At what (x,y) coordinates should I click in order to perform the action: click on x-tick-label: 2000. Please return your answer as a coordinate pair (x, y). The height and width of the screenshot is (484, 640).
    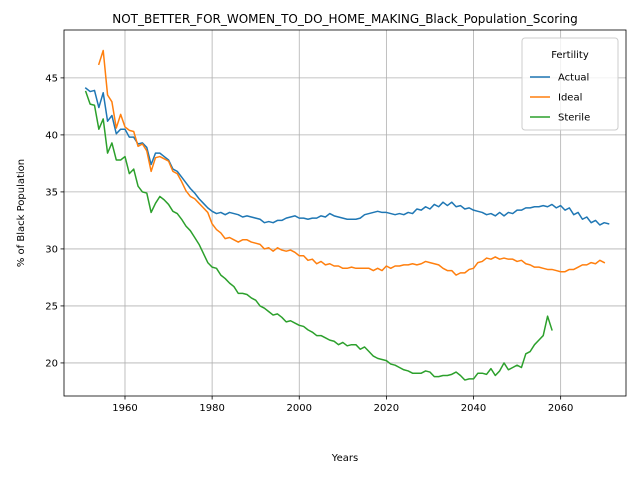
    Looking at the image, I should click on (299, 408).